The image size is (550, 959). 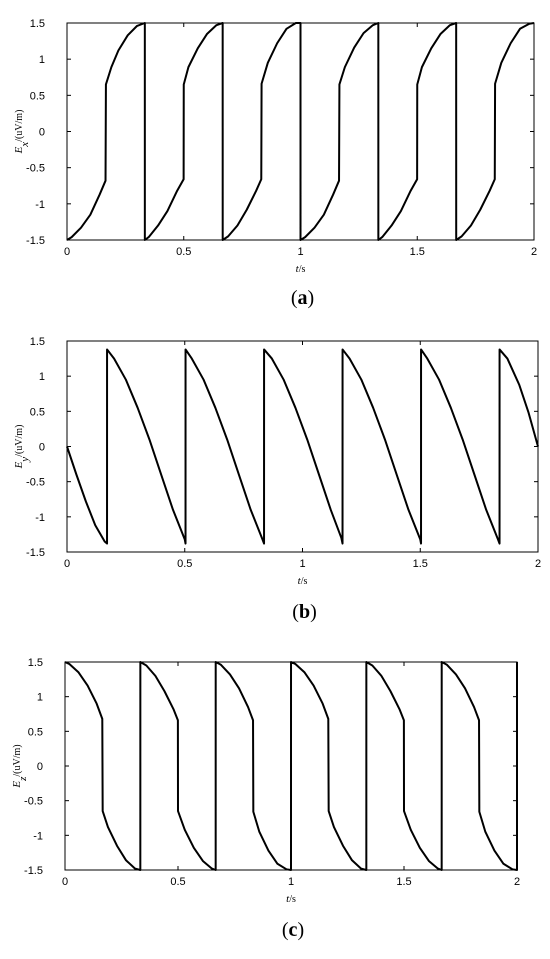 I want to click on panel-caption: (b), so click(x=304, y=612).